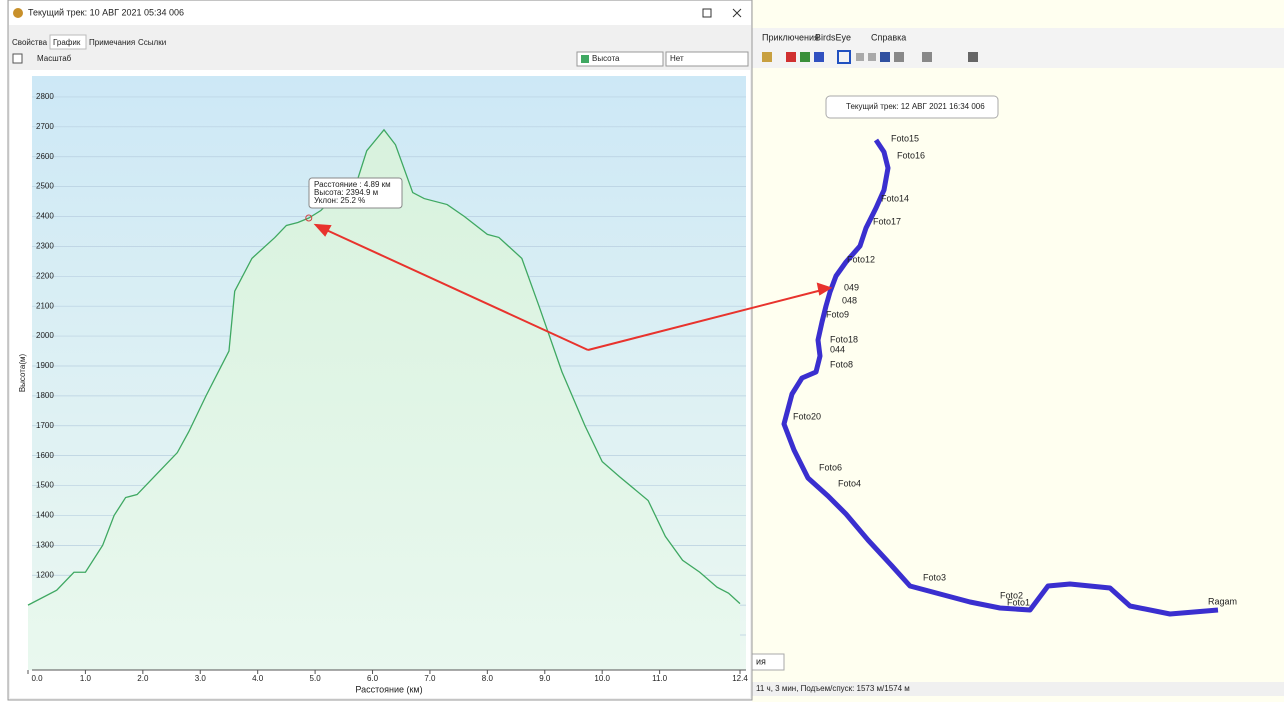  I want to click on swatch, so click(585, 59).